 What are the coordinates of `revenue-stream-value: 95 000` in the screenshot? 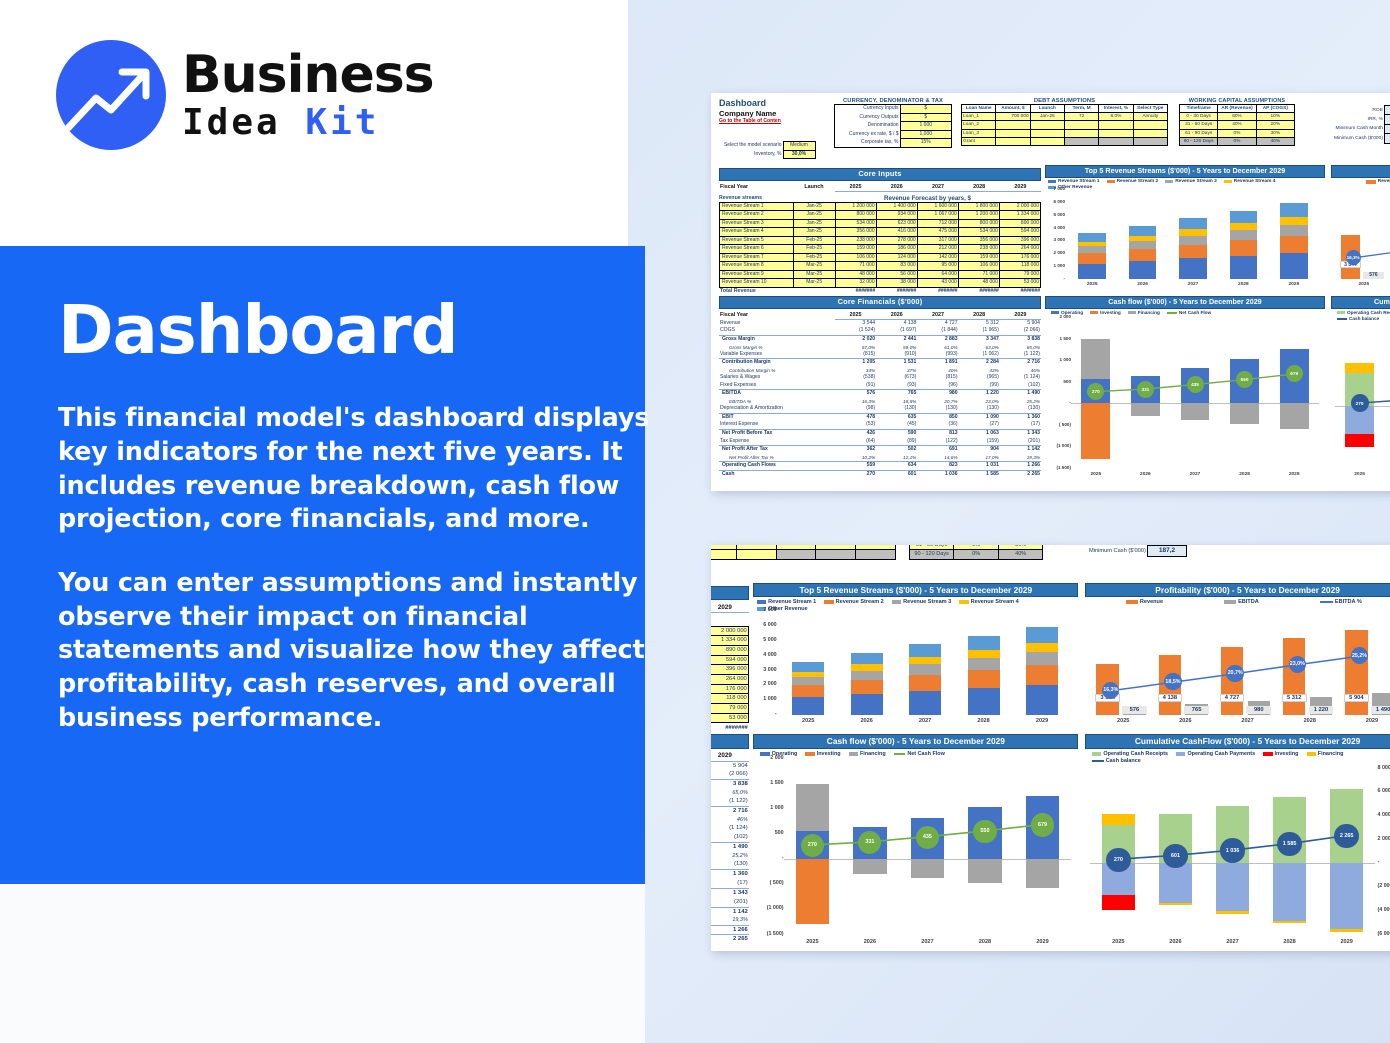 It's located at (937, 266).